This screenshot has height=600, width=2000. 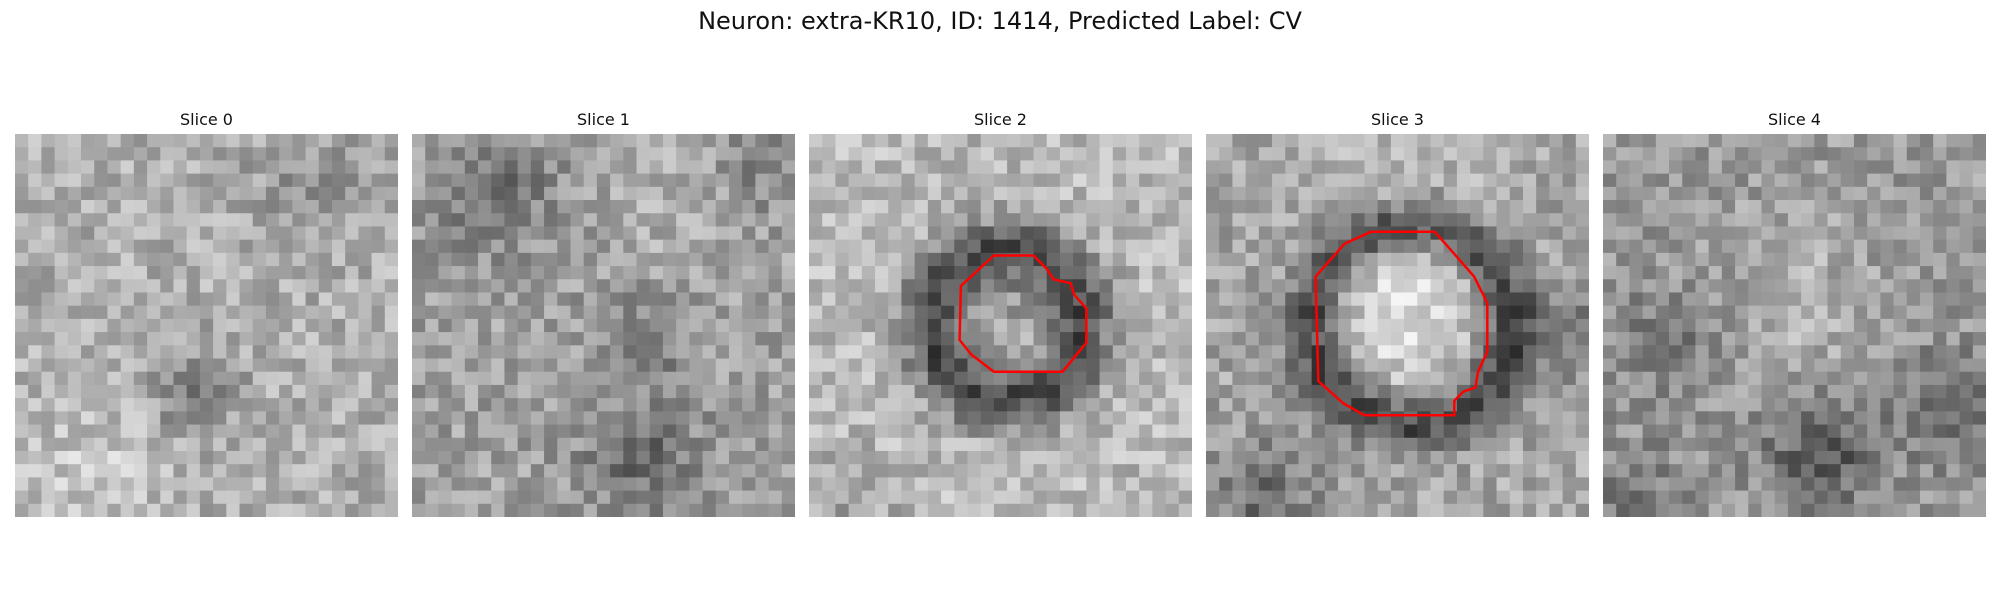 What do you see at coordinates (603, 119) in the screenshot?
I see `slice-title-1: Slice 1` at bounding box center [603, 119].